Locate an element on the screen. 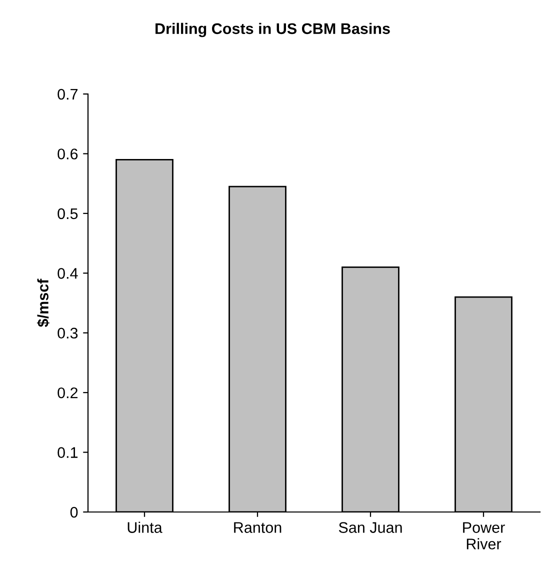 This screenshot has width=545, height=574. y-tick-label: 0 is located at coordinates (74, 512).